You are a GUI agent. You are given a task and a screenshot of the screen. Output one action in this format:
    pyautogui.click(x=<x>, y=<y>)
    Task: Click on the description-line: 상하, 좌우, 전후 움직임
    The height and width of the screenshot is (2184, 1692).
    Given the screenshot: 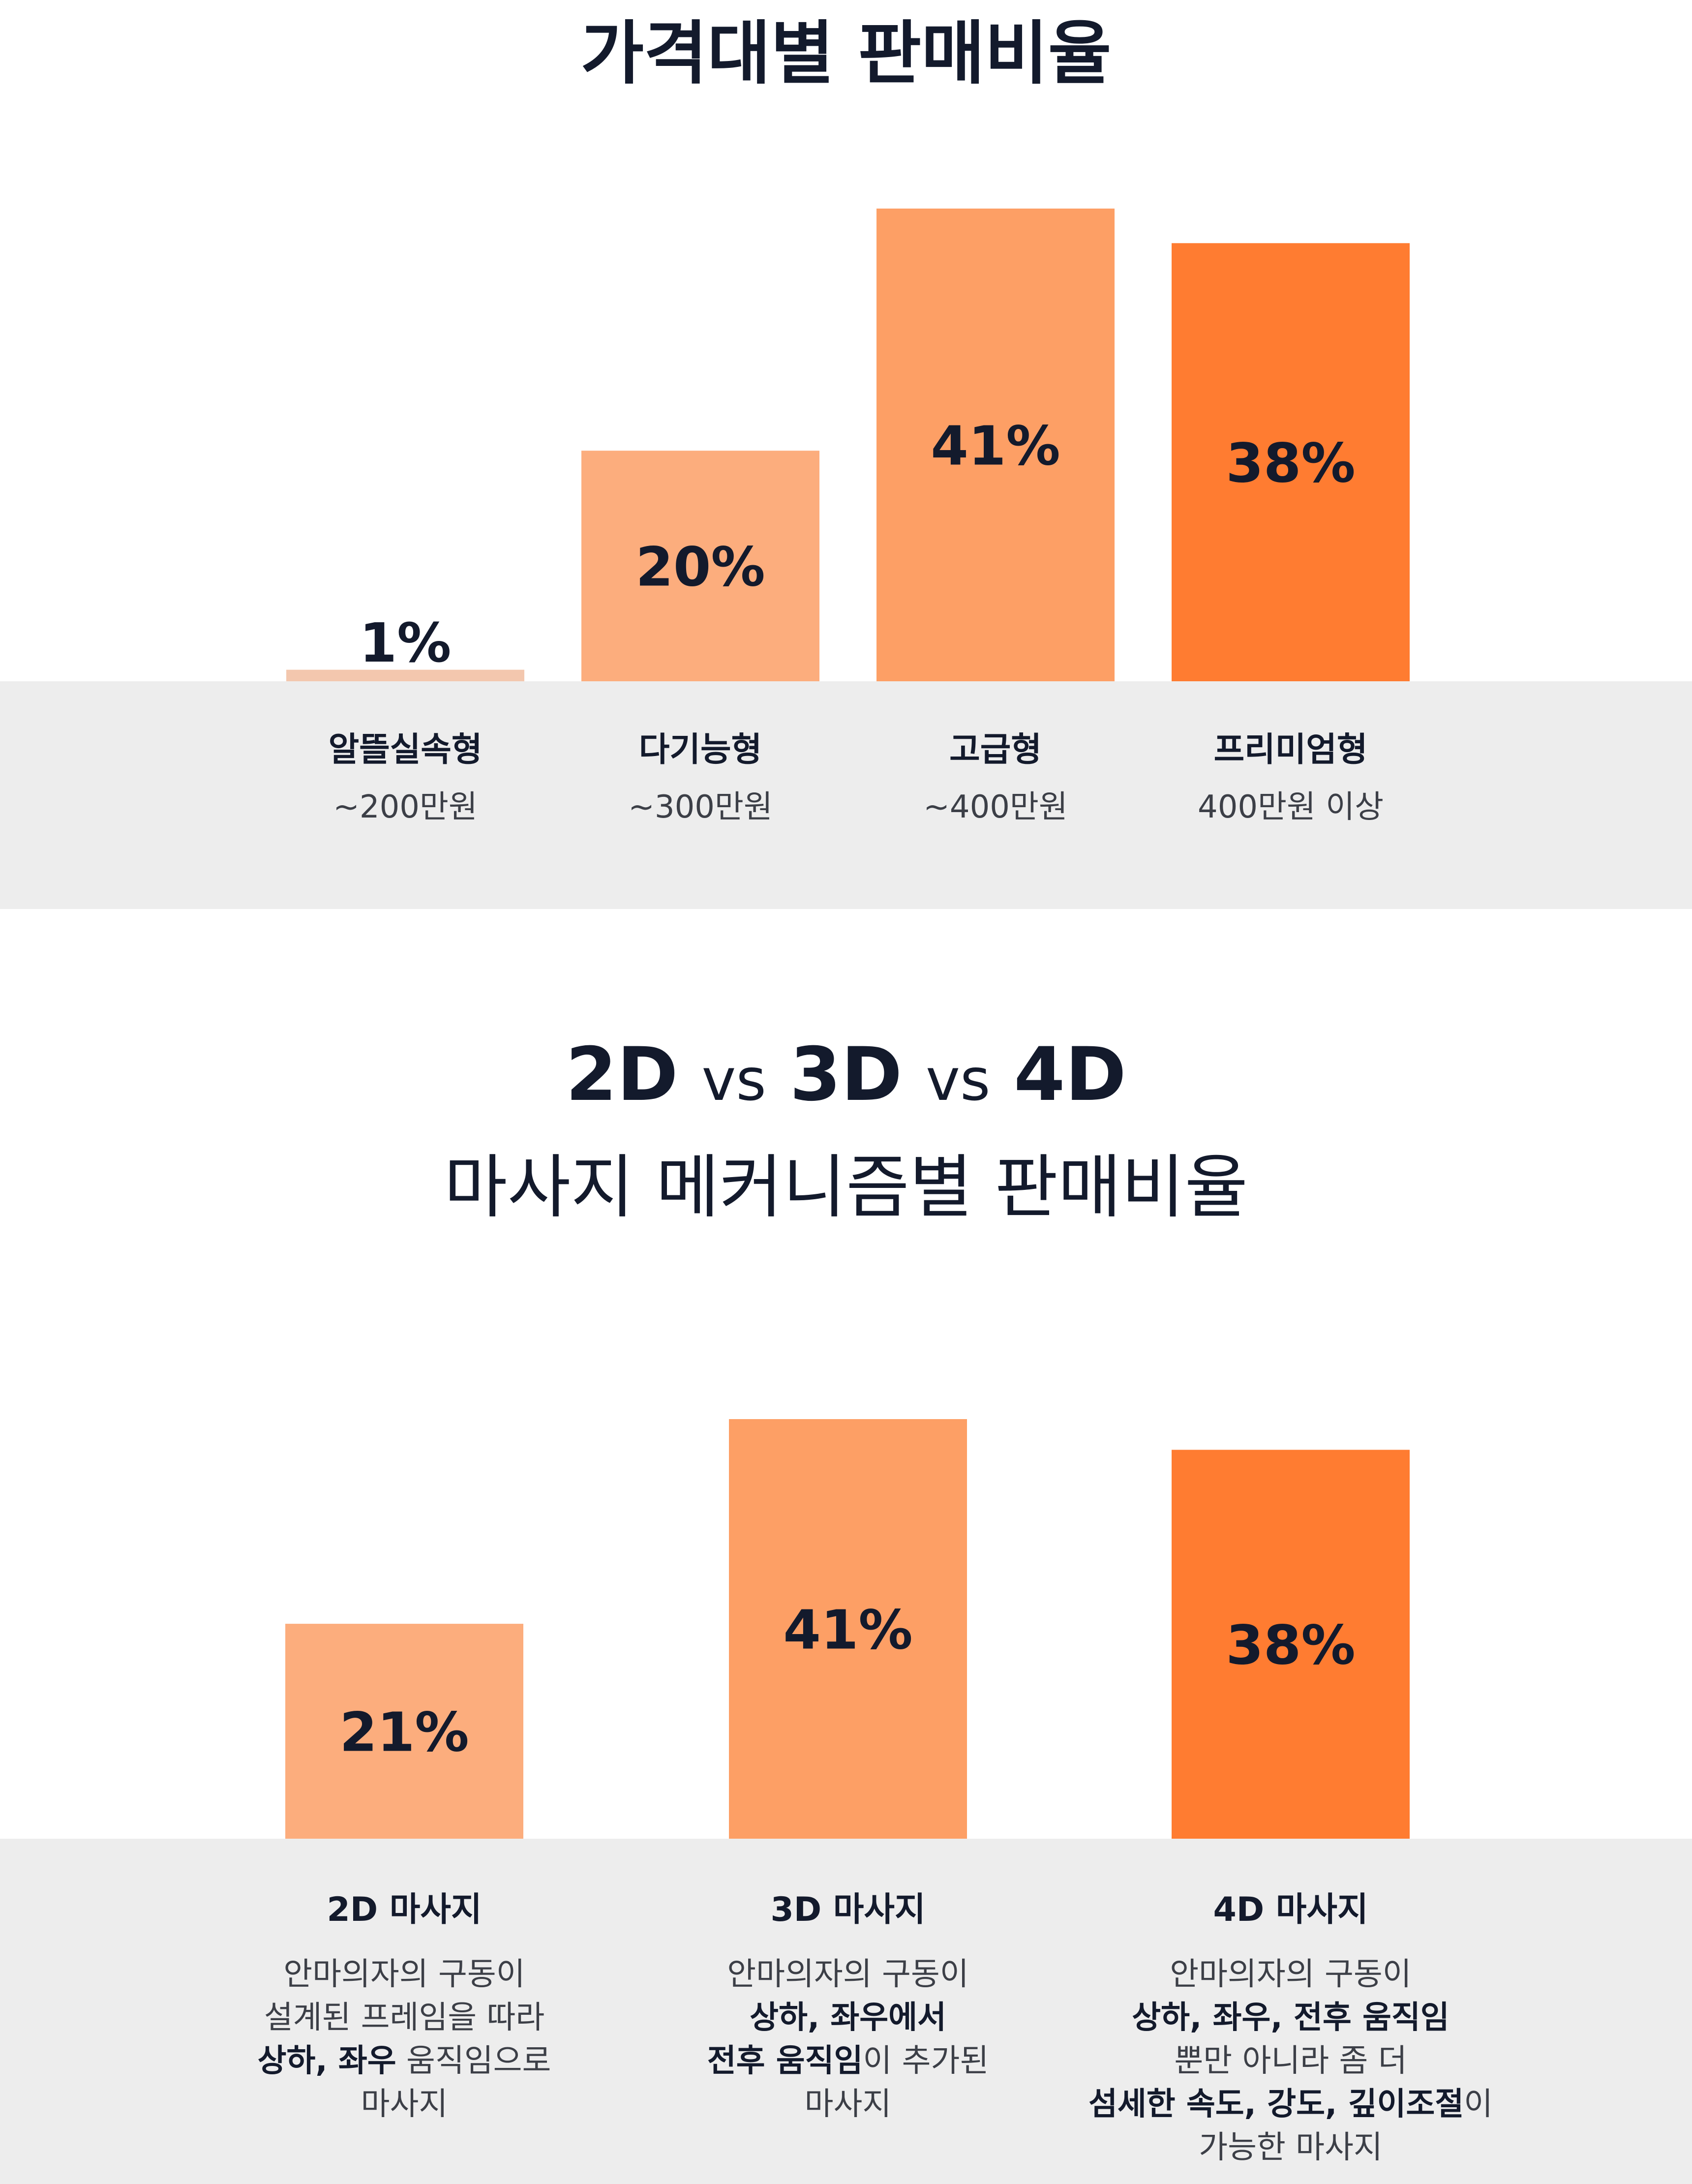 What is the action you would take?
    pyautogui.click(x=1290, y=2017)
    